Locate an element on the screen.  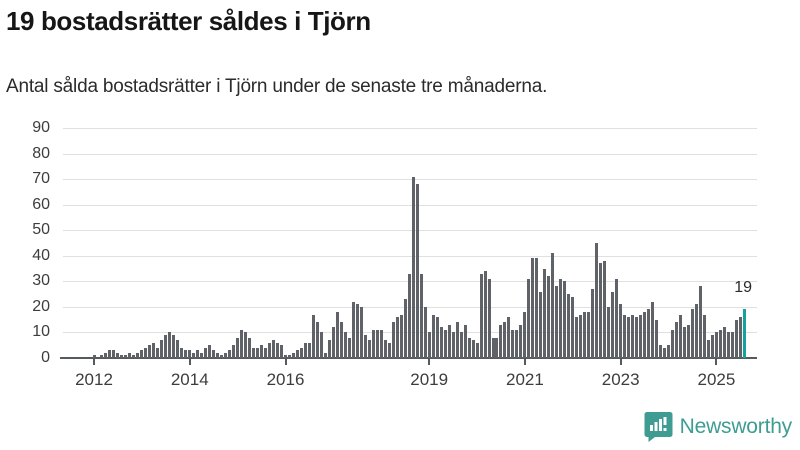
x-axis-label: 2023 is located at coordinates (620, 379).